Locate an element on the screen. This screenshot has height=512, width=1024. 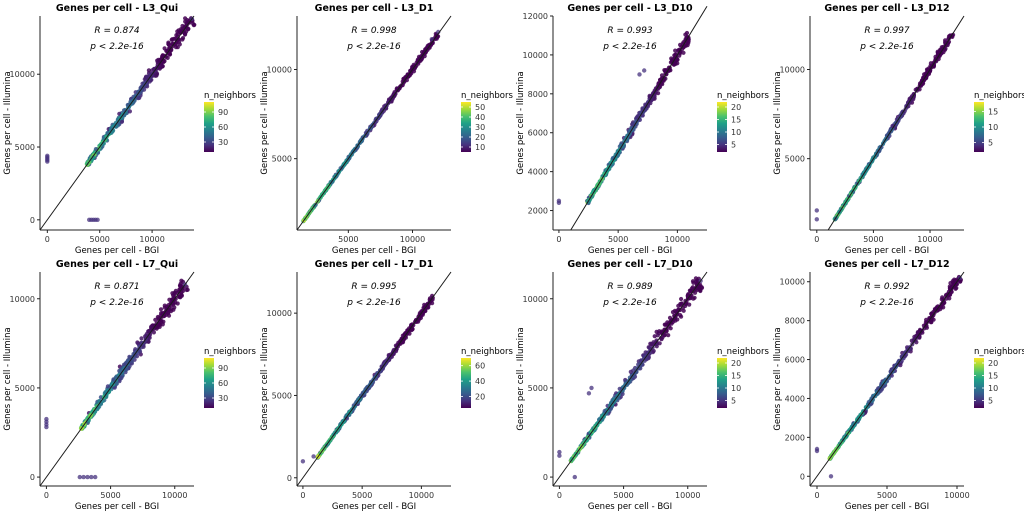
legend-tick-label: 10 is located at coordinates (480, 147).